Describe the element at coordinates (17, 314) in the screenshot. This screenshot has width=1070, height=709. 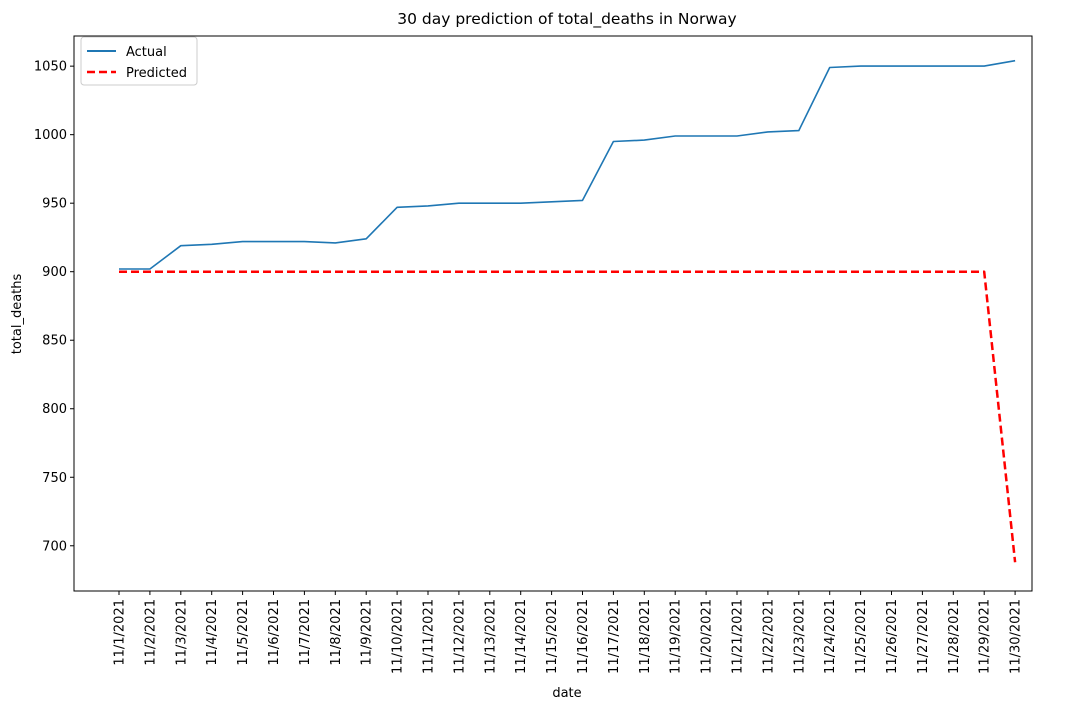
I see `y-axis-label: total_deaths` at that location.